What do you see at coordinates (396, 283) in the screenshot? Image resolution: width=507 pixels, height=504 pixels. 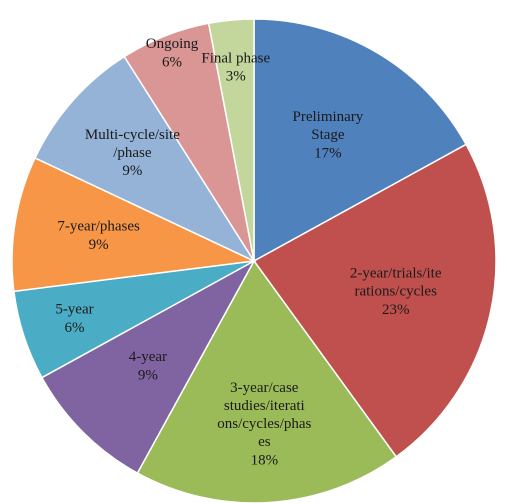 I see `slice-label: 2-year/trials/ite rations/cycles` at bounding box center [396, 283].